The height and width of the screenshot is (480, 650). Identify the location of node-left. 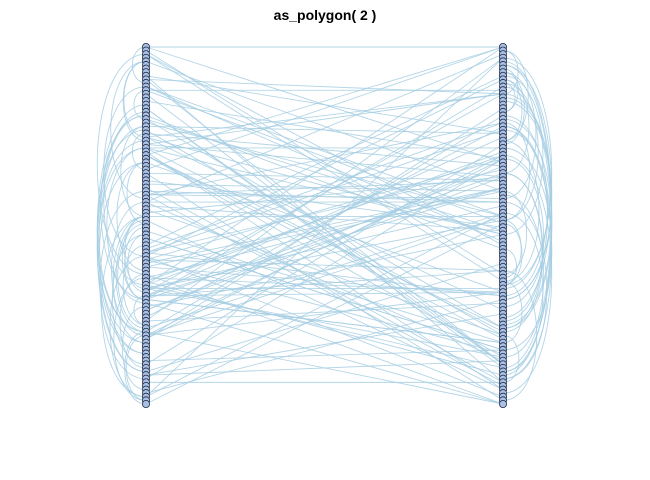
(145, 403).